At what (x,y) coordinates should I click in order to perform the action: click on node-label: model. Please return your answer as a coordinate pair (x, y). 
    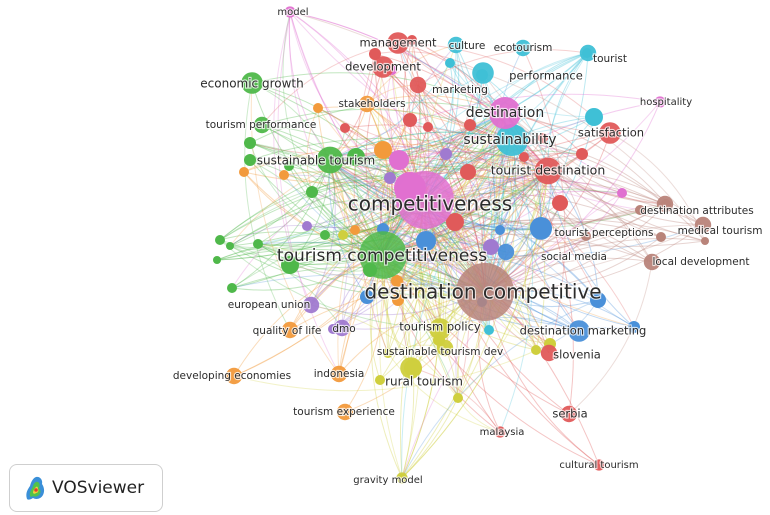
    Looking at the image, I should click on (292, 12).